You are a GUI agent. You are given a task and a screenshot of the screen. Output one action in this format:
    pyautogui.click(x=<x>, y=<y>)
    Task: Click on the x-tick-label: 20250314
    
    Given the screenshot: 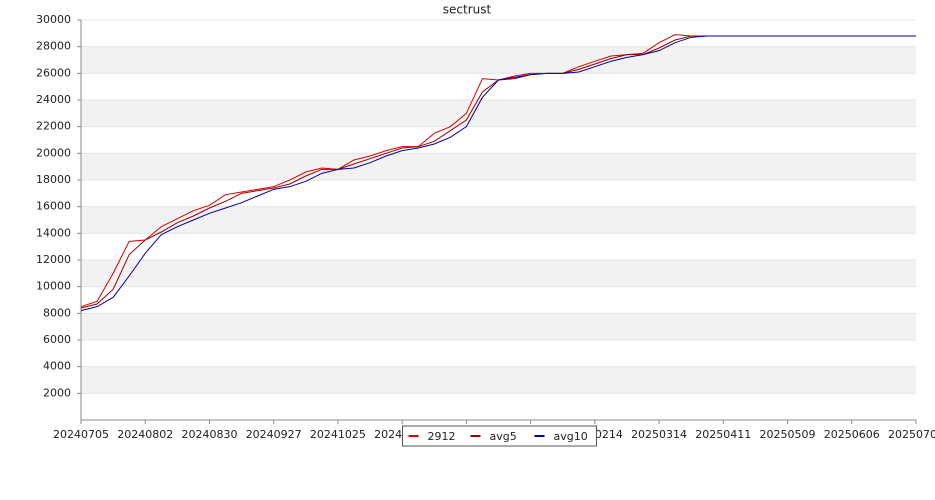 What is the action you would take?
    pyautogui.click(x=659, y=434)
    